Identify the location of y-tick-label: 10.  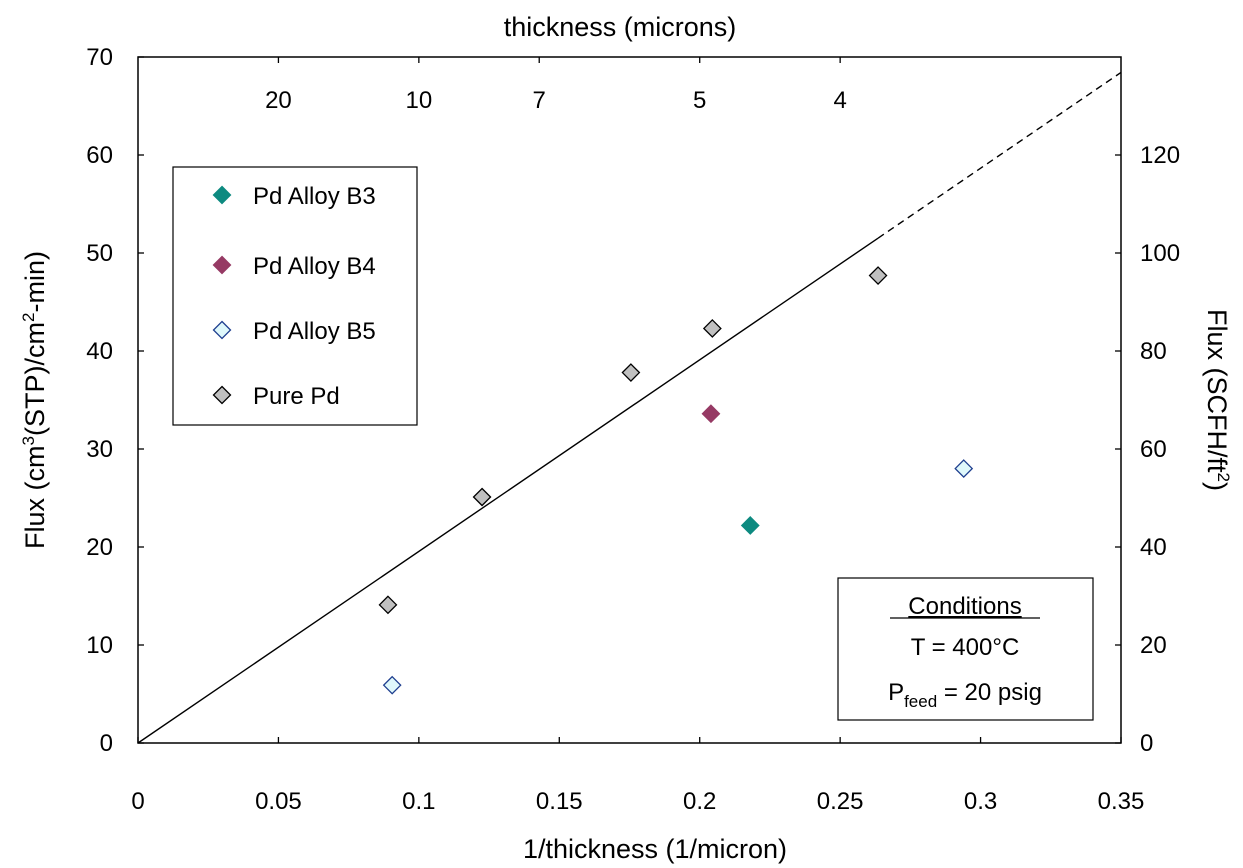
(99, 645).